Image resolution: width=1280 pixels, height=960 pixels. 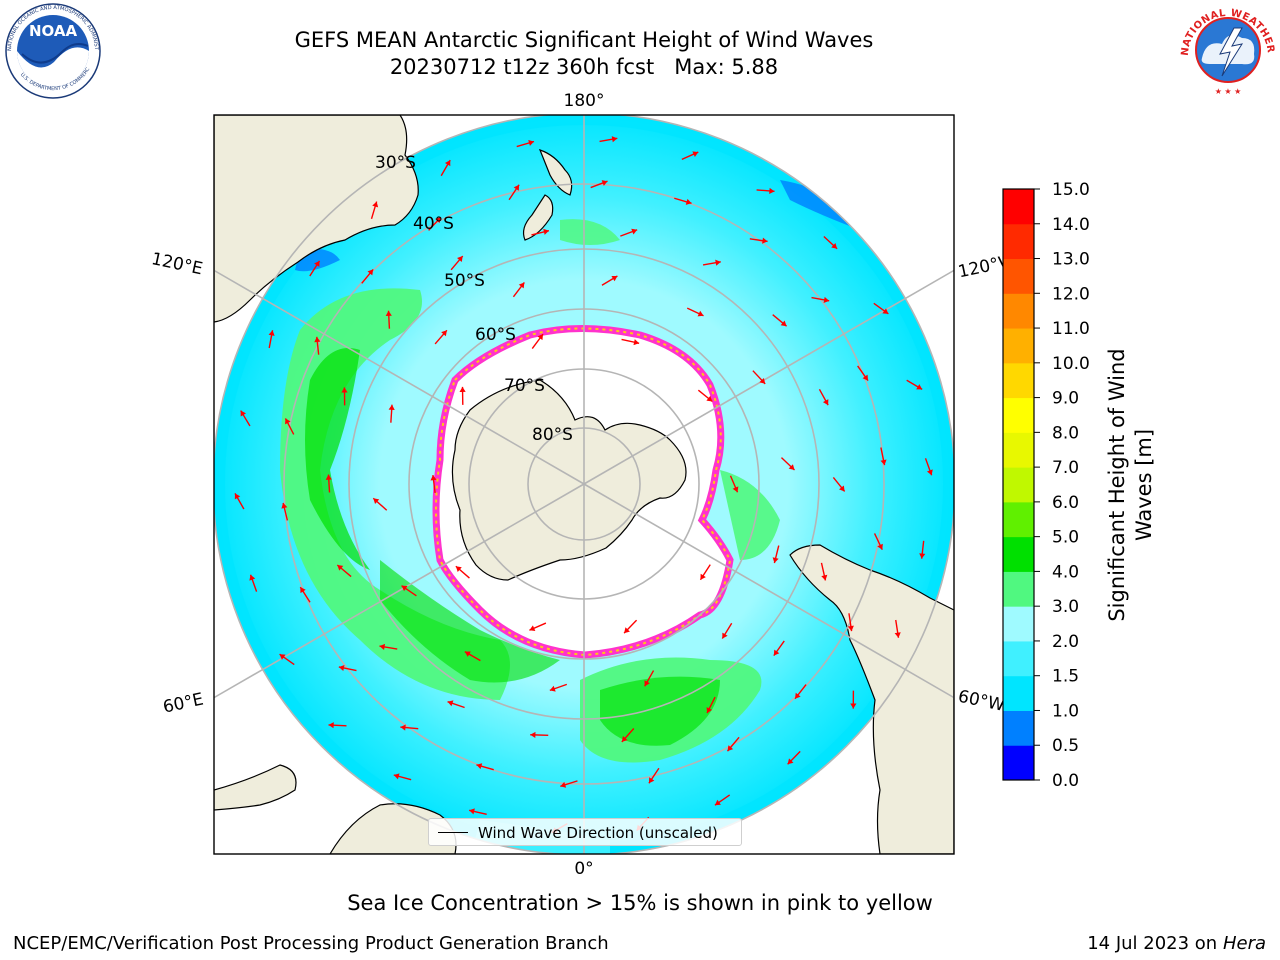 What do you see at coordinates (871, 699) in the screenshot?
I see `south-america-land` at bounding box center [871, 699].